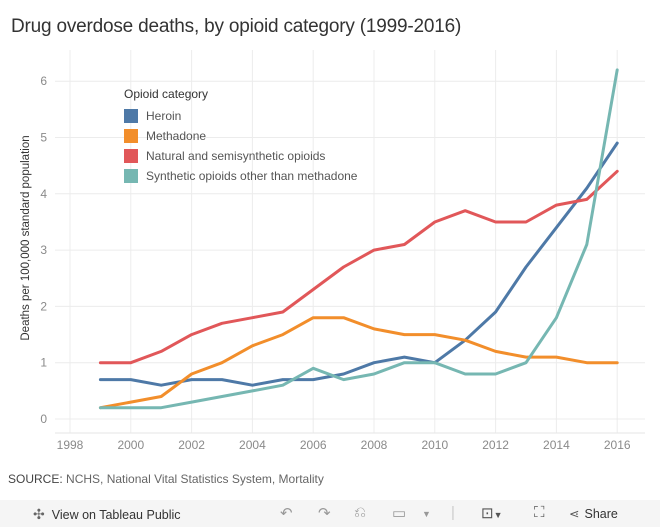 This screenshot has height=527, width=660. I want to click on x-axis: 1998 2000 2002 2004 2006 2008 2010 2012 2014 2016, so click(344, 445).